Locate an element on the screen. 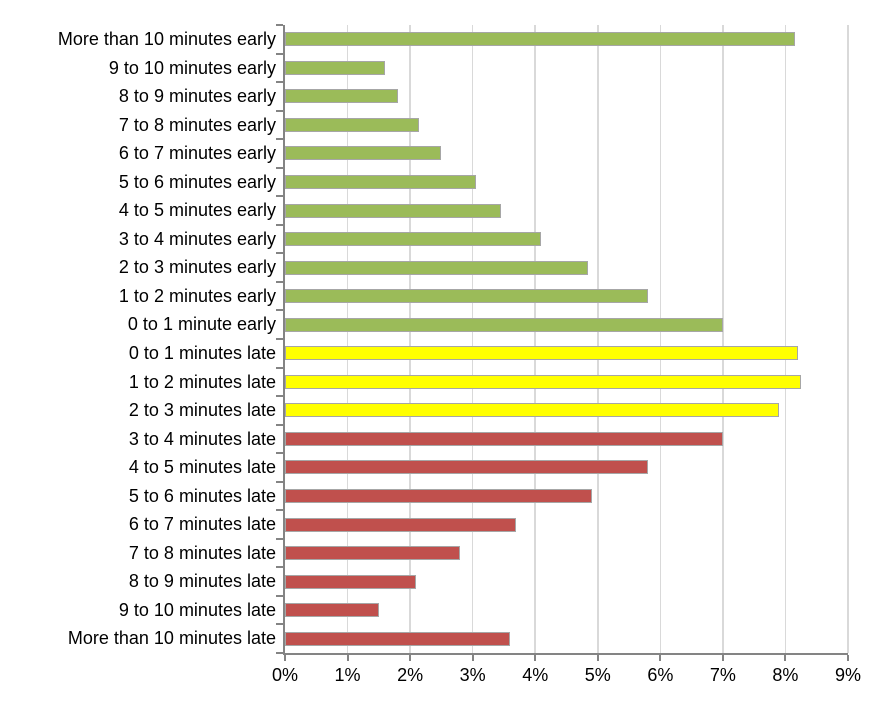 This screenshot has width=891, height=702. x-axis-tick-label: 6% is located at coordinates (660, 675).